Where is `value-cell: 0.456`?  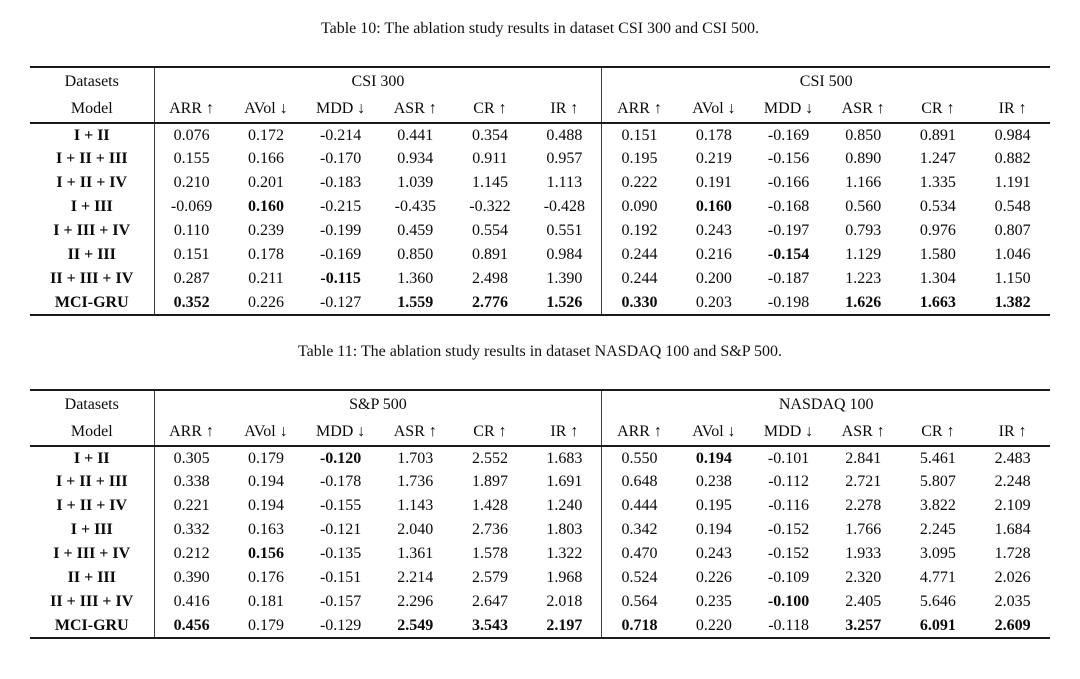
value-cell: 0.456 is located at coordinates (191, 626).